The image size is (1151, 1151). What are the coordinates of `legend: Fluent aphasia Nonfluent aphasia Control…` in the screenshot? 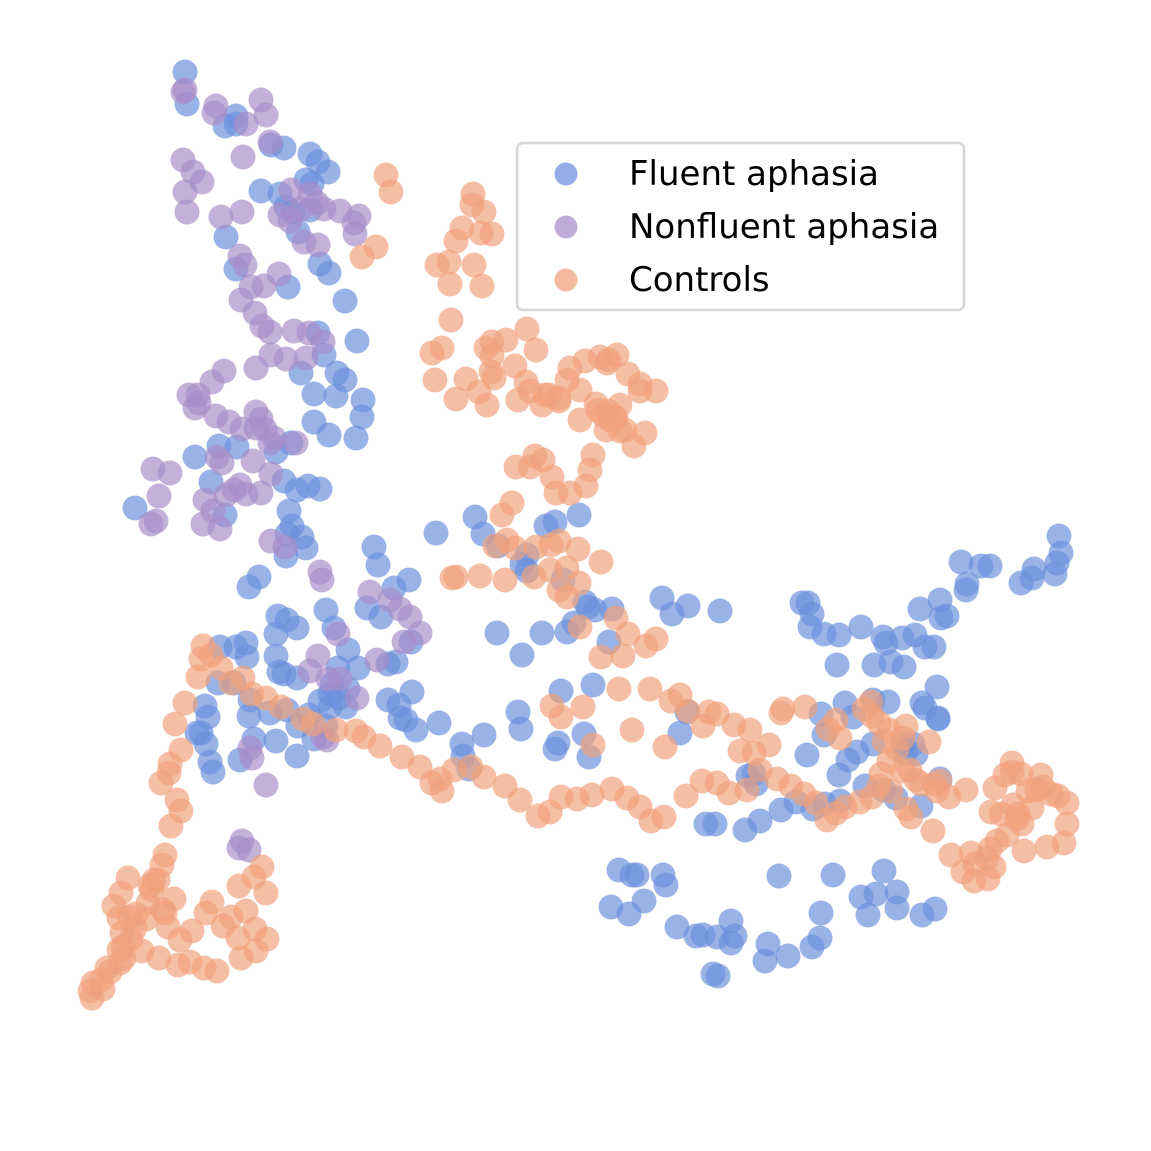 It's located at (740, 226).